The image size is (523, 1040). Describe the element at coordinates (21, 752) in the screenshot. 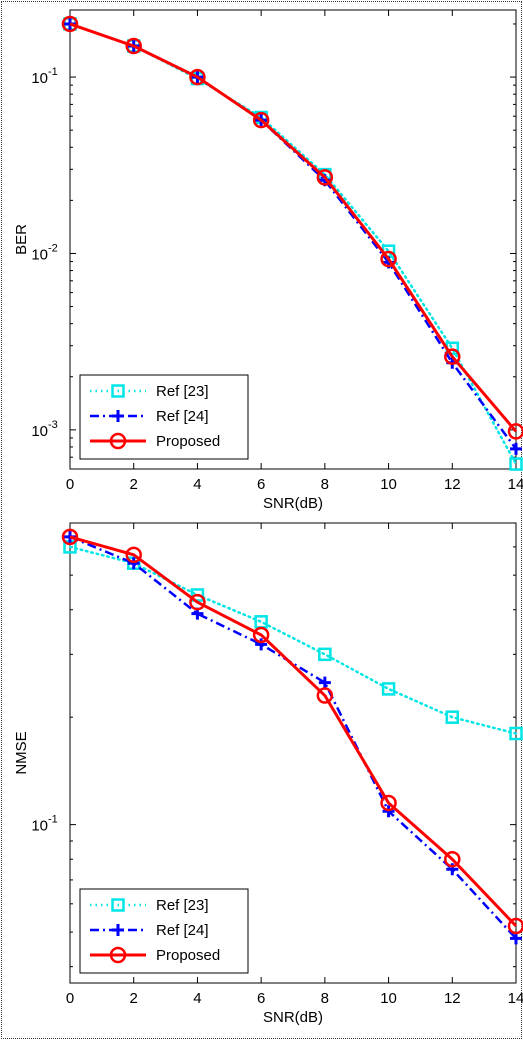

I see `y-axis-label: NMSE` at that location.